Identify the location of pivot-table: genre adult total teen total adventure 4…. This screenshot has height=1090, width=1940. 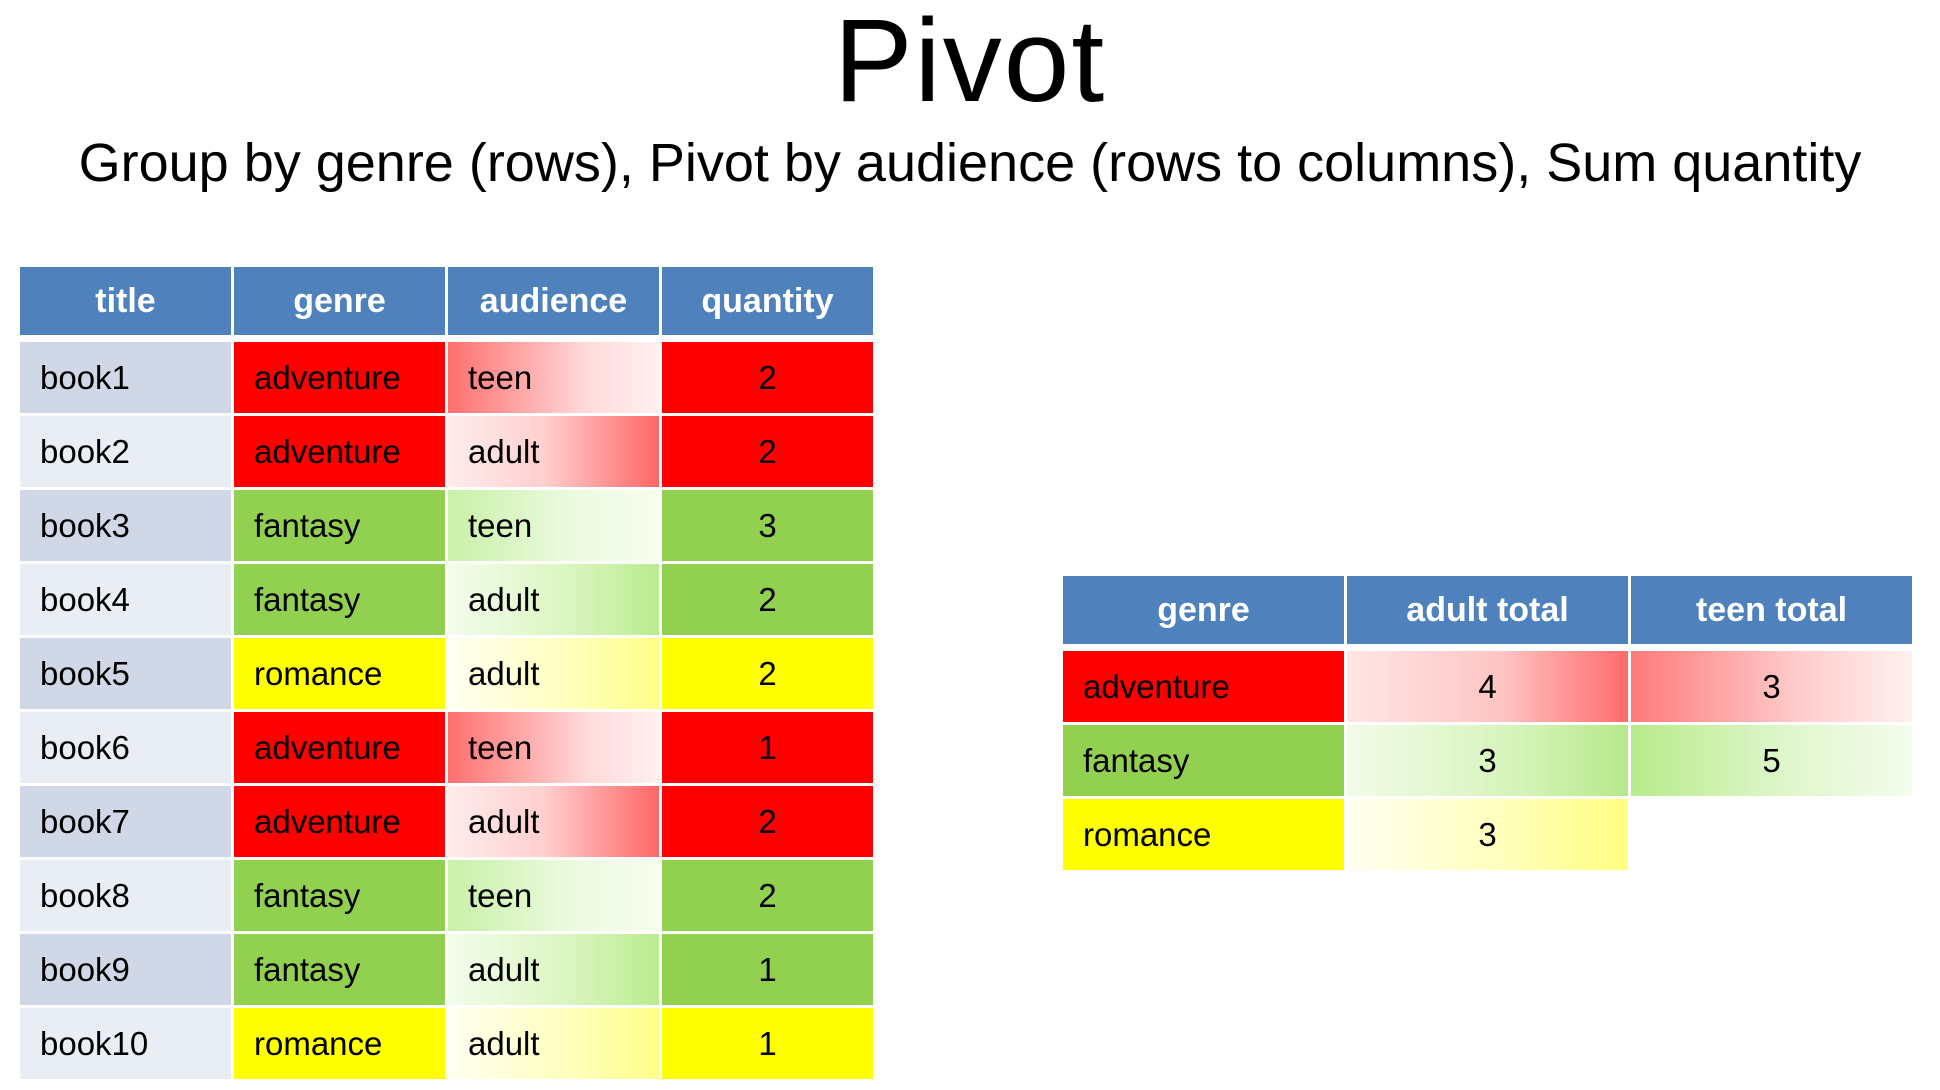
(1487, 723).